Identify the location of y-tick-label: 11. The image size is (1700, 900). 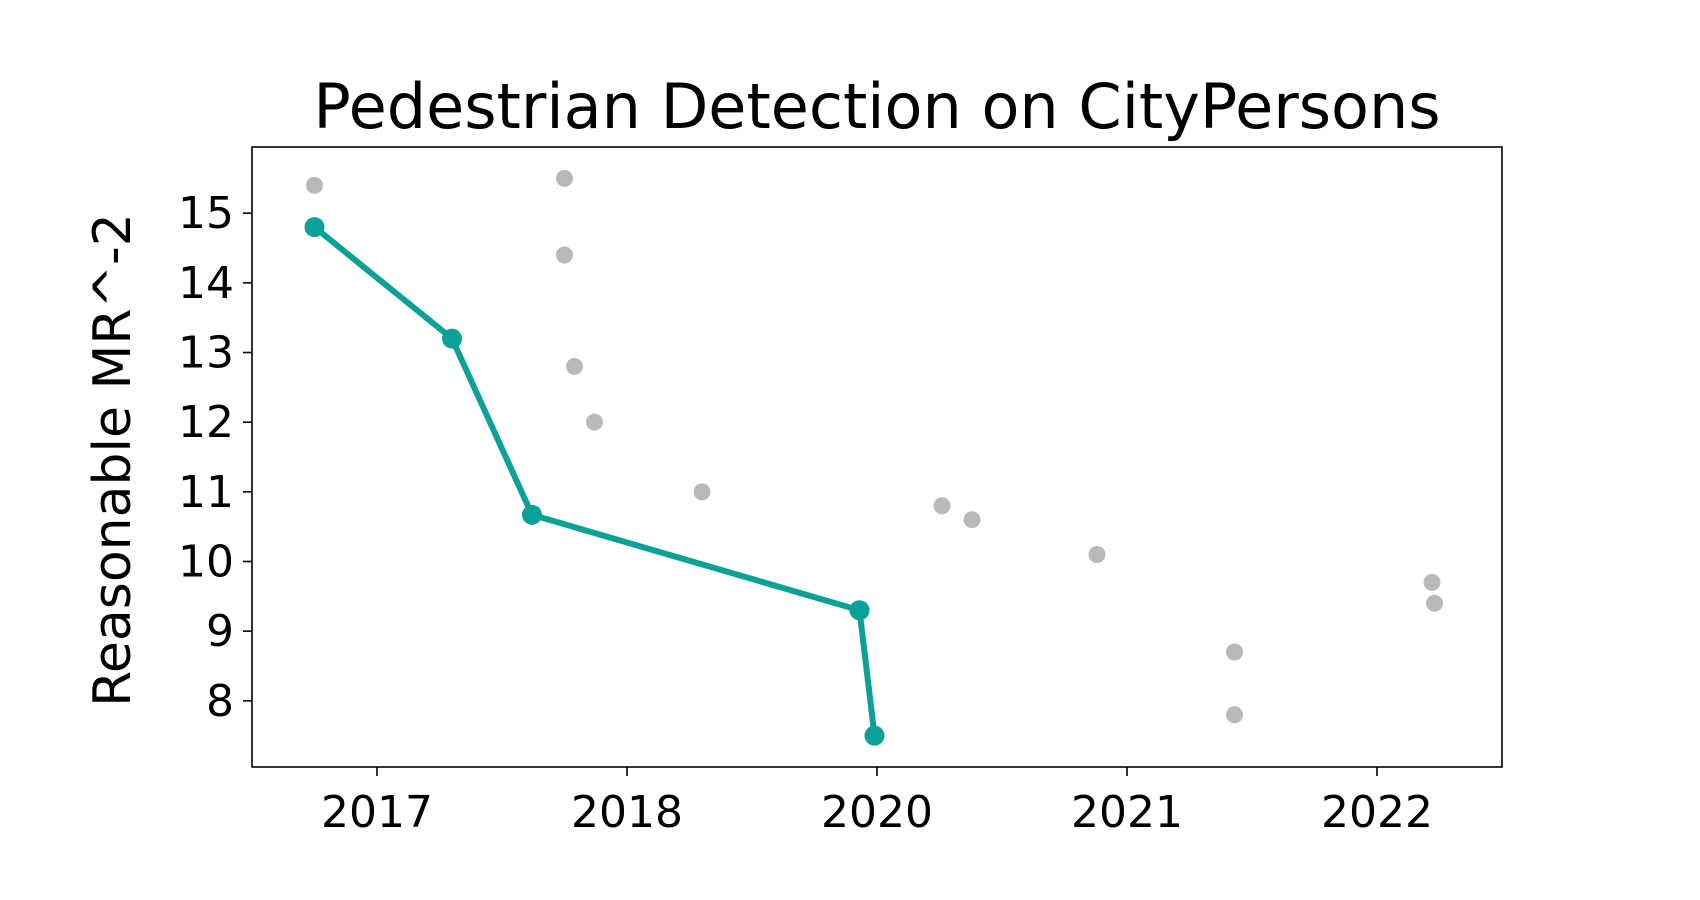
(206, 492).